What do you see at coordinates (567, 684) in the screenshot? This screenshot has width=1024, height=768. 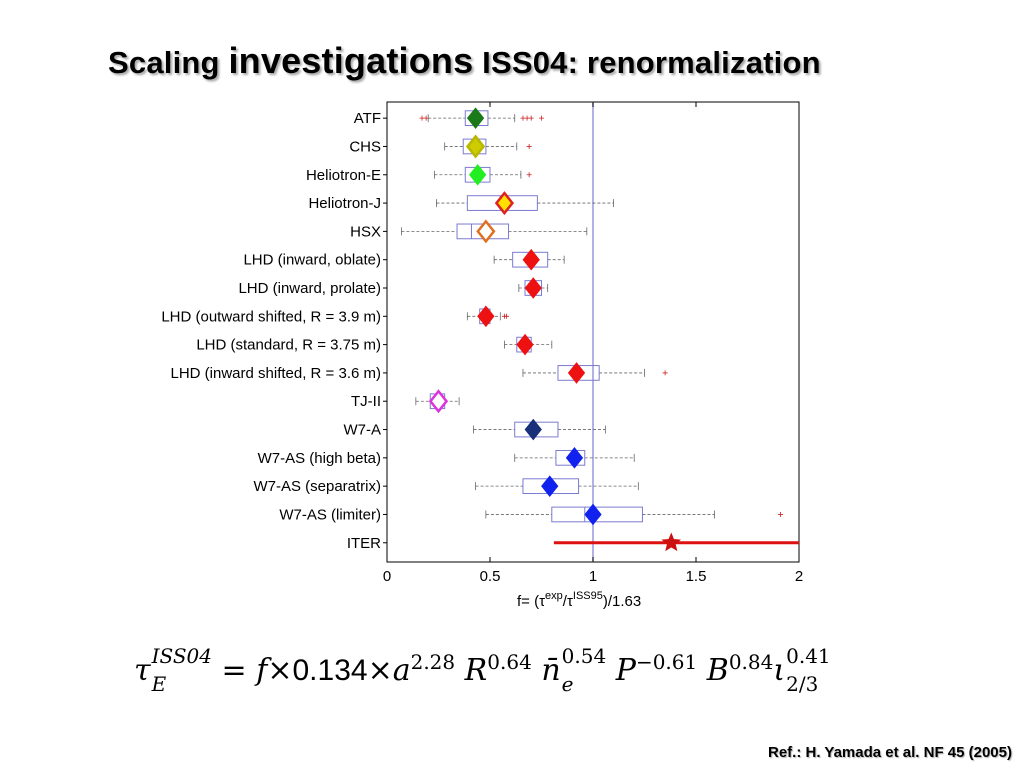 I see `formula-n-sub: e` at bounding box center [567, 684].